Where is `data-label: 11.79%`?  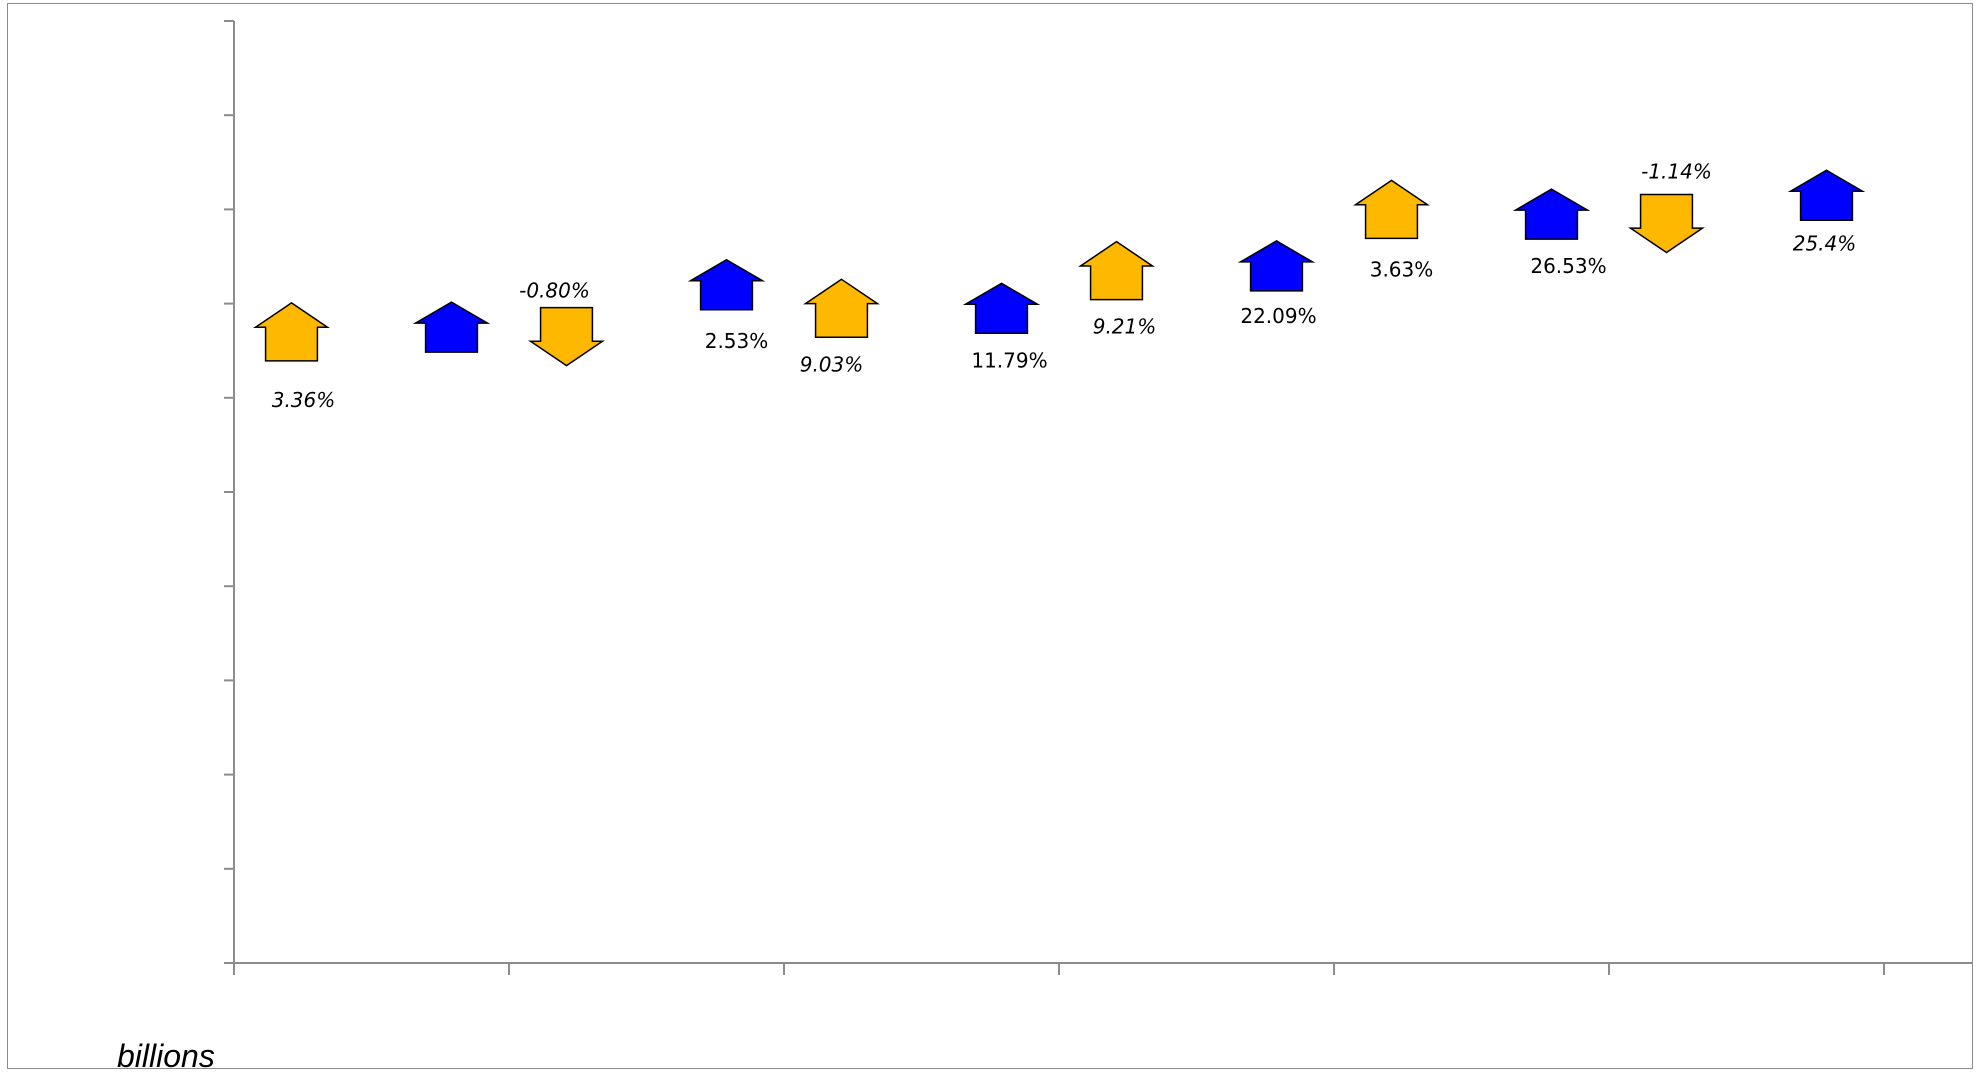
data-label: 11.79% is located at coordinates (1009, 360).